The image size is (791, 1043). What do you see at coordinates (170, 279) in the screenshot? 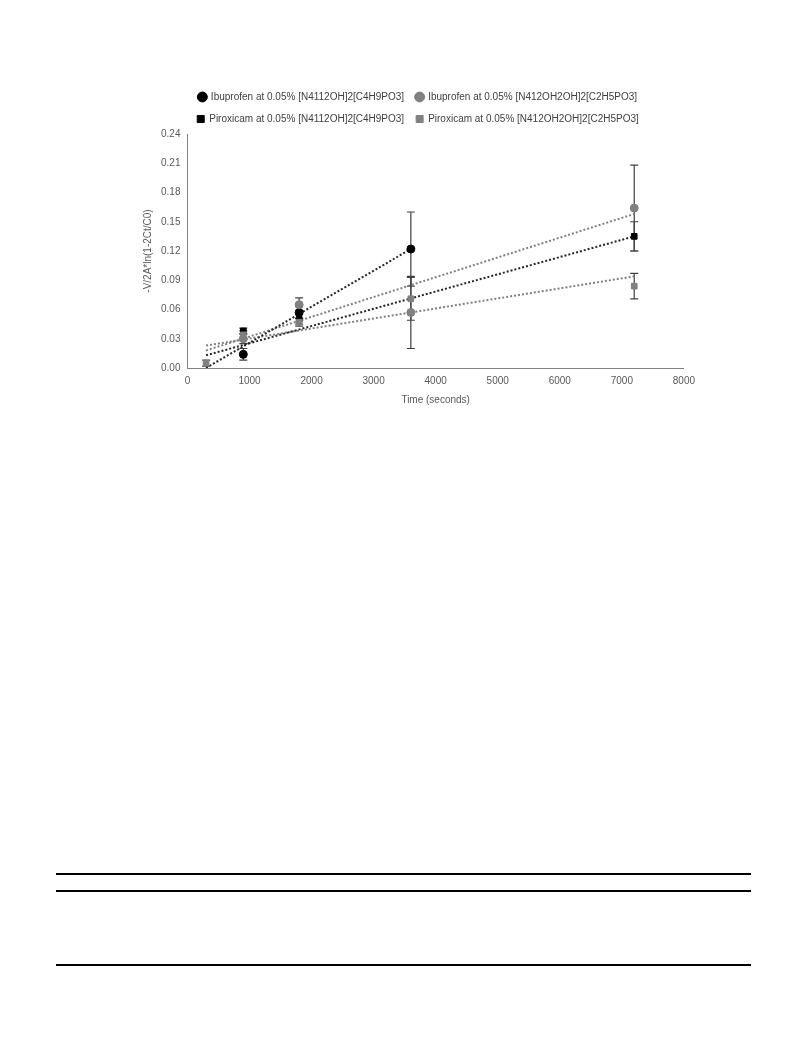
I see `y-tick-label: 0.09` at bounding box center [170, 279].